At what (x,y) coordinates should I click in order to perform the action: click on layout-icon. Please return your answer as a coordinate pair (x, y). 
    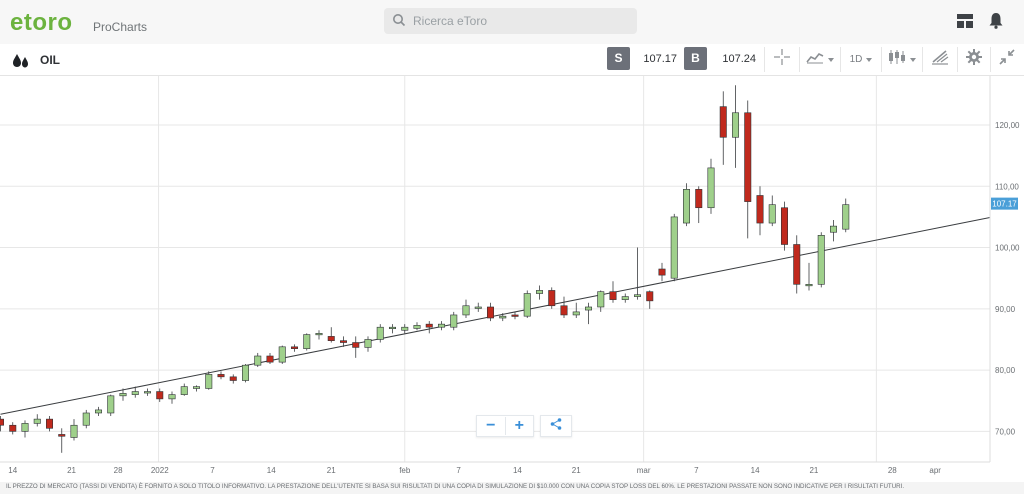
    Looking at the image, I should click on (965, 23).